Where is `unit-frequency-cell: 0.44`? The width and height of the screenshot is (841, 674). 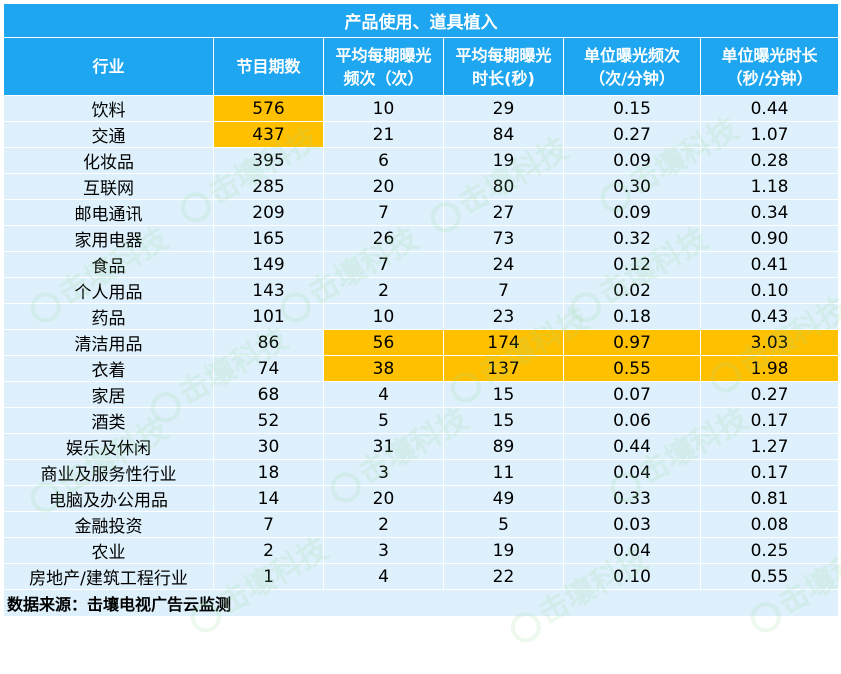 unit-frequency-cell: 0.44 is located at coordinates (632, 446).